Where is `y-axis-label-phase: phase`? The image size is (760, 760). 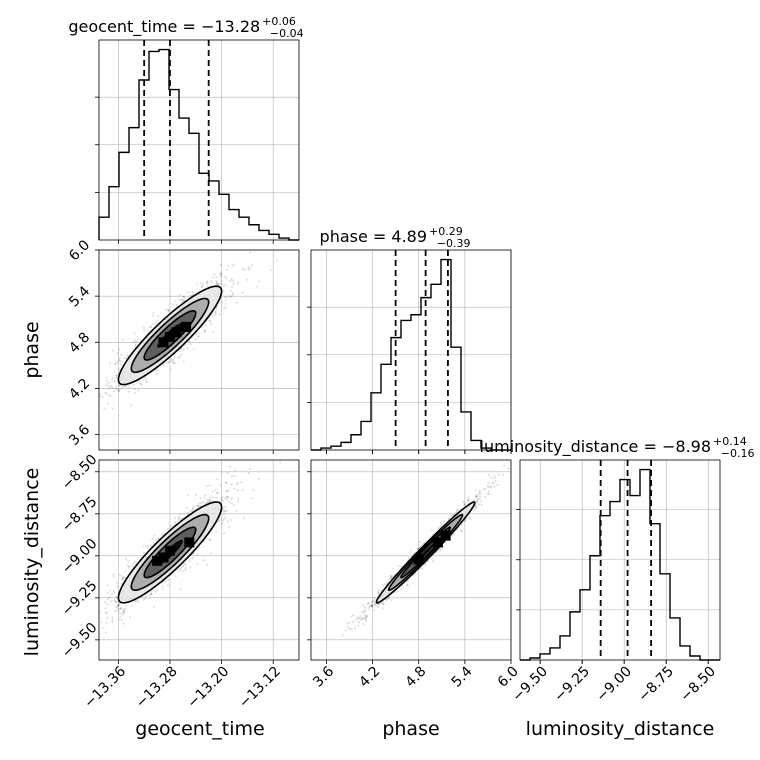 y-axis-label-phase: phase is located at coordinates (32, 349).